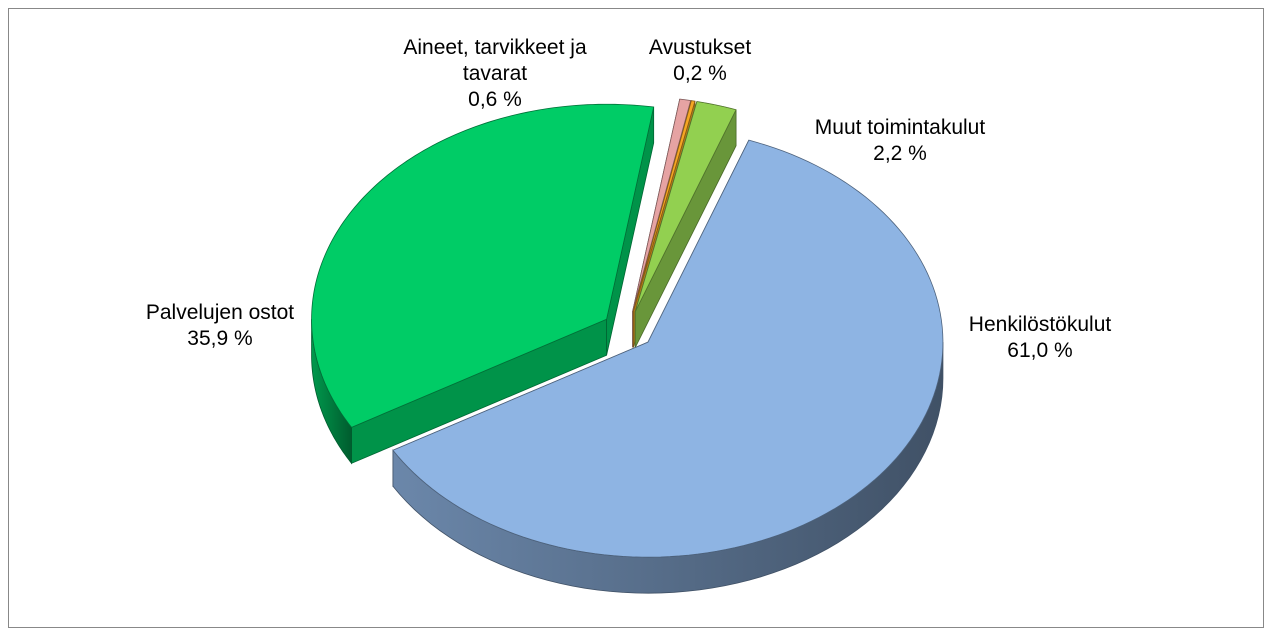  I want to click on label-name: Muut toimintakulut, so click(900, 127).